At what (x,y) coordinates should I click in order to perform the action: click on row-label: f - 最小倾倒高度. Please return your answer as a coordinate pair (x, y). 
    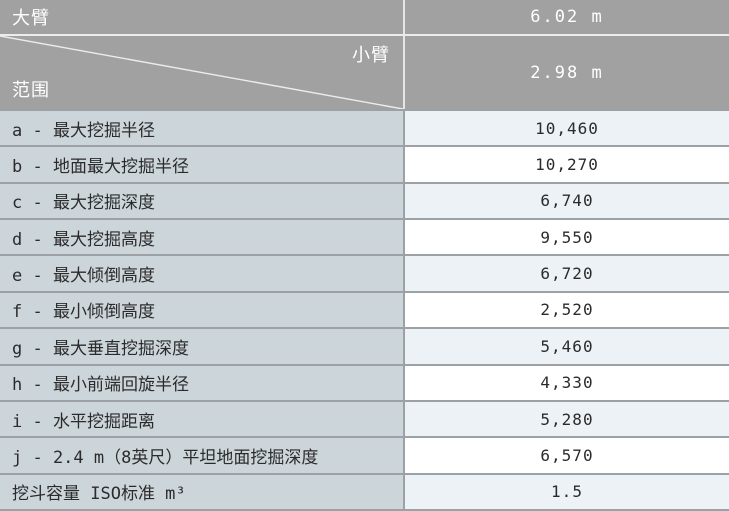
    Looking at the image, I should click on (202, 310).